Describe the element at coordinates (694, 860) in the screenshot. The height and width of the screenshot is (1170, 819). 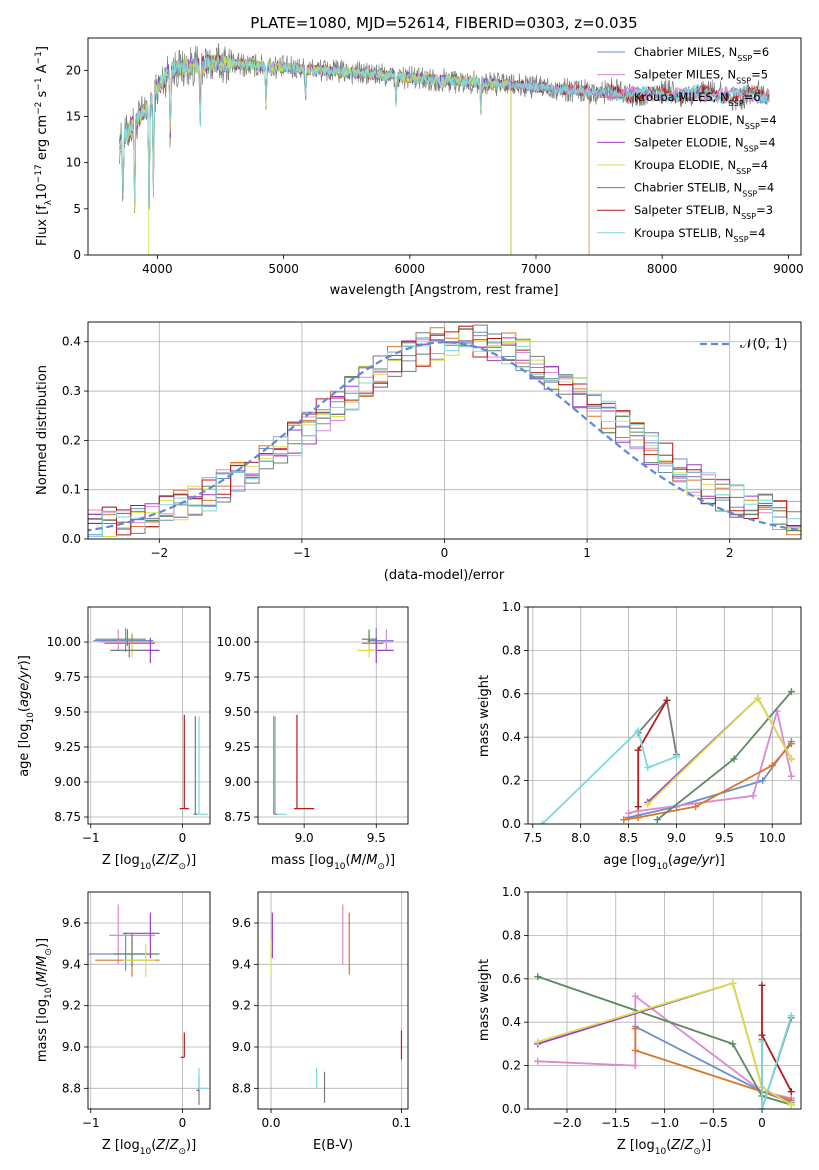
I see `label-part: age/yr` at that location.